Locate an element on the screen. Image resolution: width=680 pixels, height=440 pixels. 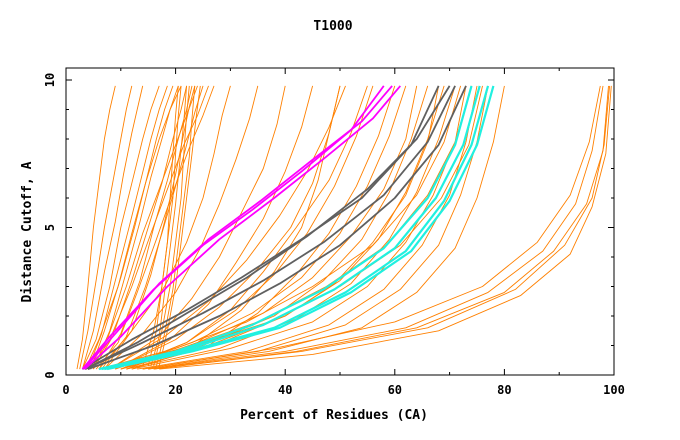
y-axis-label: Distance Cutoff, A is located at coordinates (27, 231).